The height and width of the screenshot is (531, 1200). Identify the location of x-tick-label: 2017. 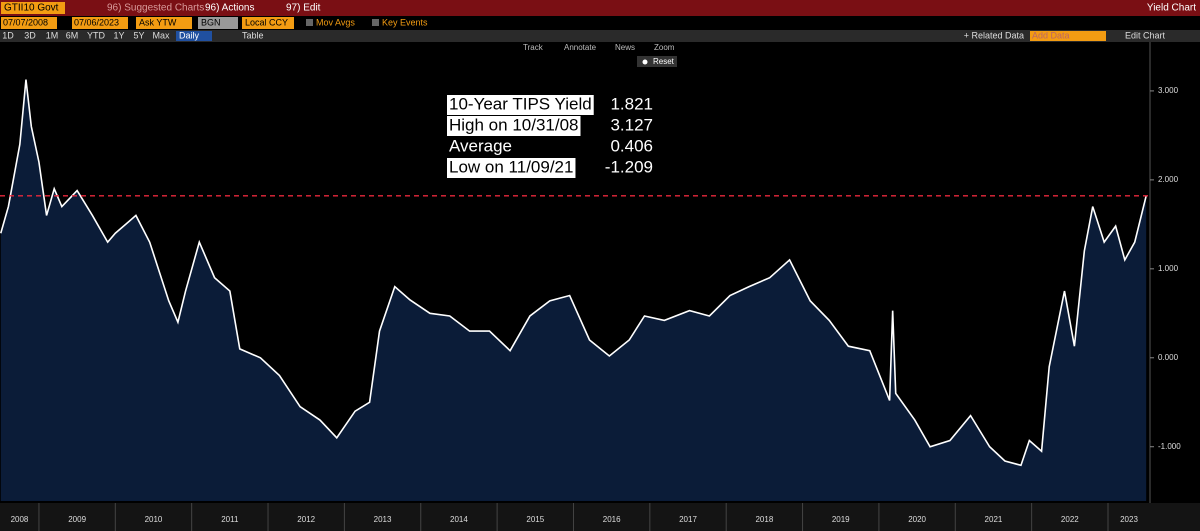
(688, 519).